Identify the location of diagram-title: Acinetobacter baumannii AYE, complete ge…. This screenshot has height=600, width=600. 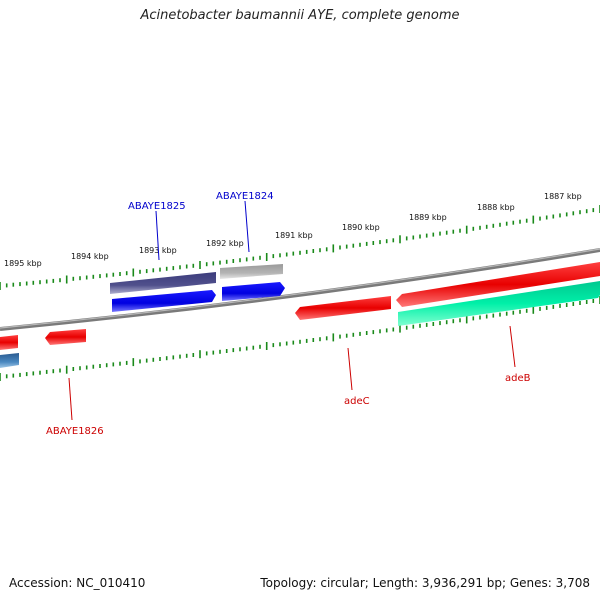
(300, 15).